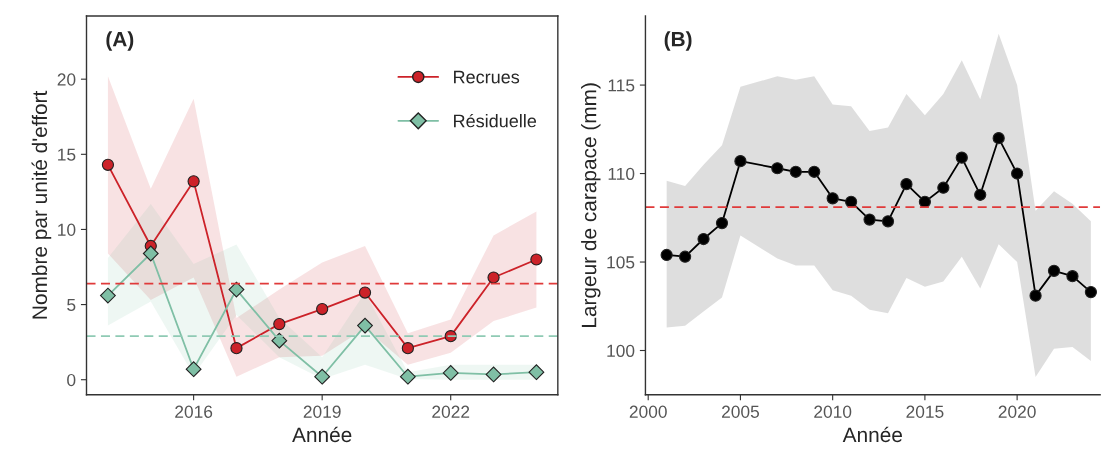  What do you see at coordinates (833, 411) in the screenshot?
I see `x-tick-label: 2010` at bounding box center [833, 411].